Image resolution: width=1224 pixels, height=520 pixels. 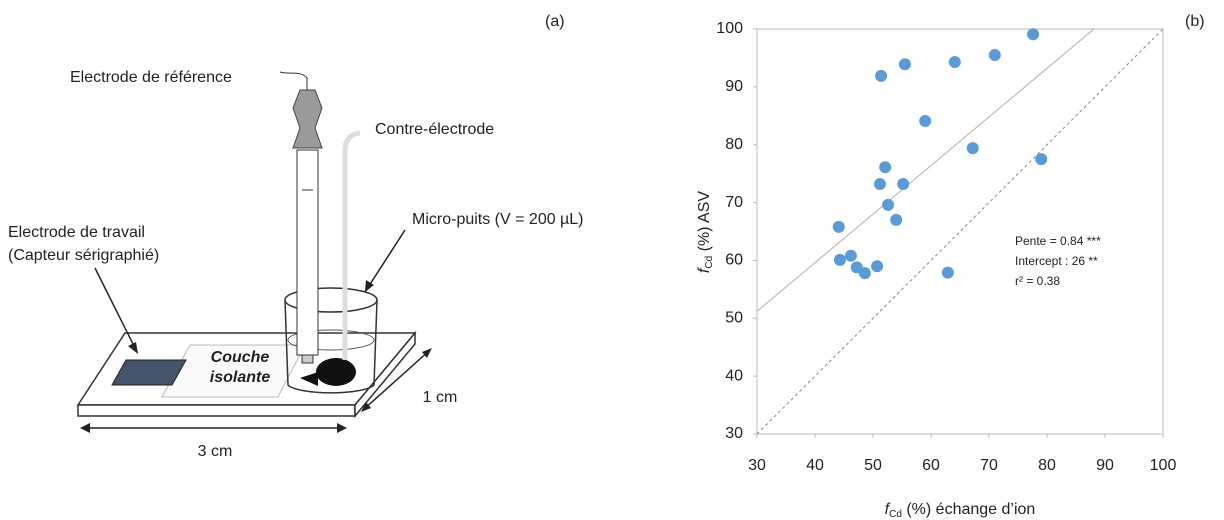 What do you see at coordinates (757, 465) in the screenshot?
I see `x-tick-label: 30` at bounding box center [757, 465].